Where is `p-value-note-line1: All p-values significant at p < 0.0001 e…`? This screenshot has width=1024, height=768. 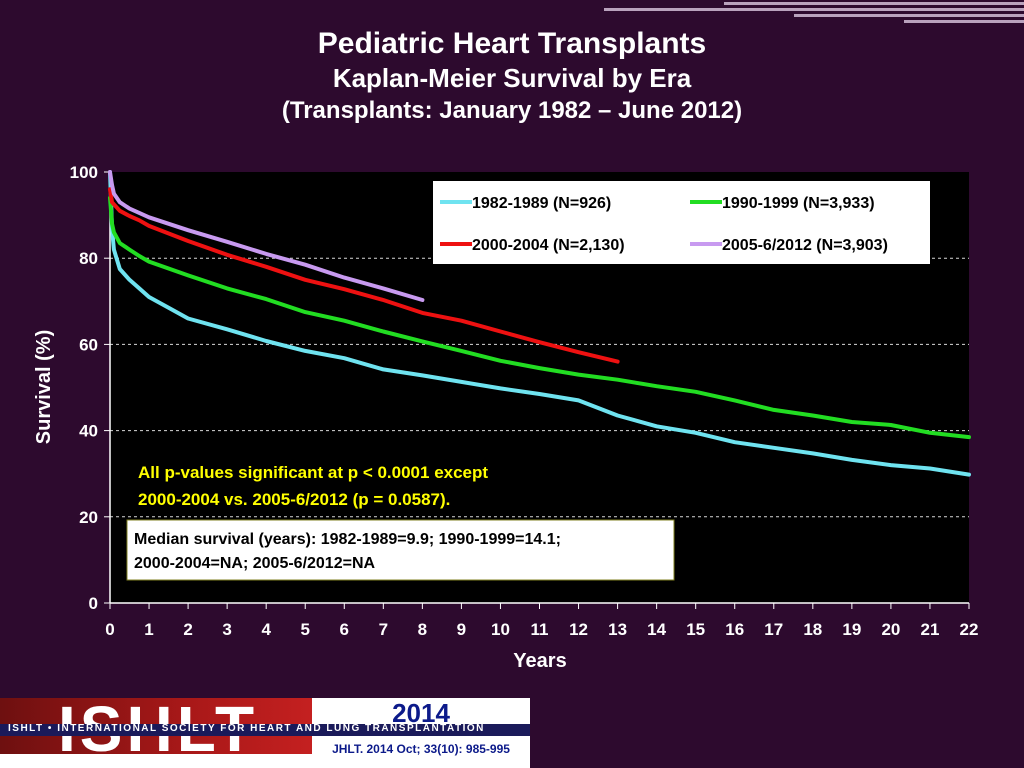 p-value-note-line1: All p-values significant at p < 0.0001 e… is located at coordinates (313, 472).